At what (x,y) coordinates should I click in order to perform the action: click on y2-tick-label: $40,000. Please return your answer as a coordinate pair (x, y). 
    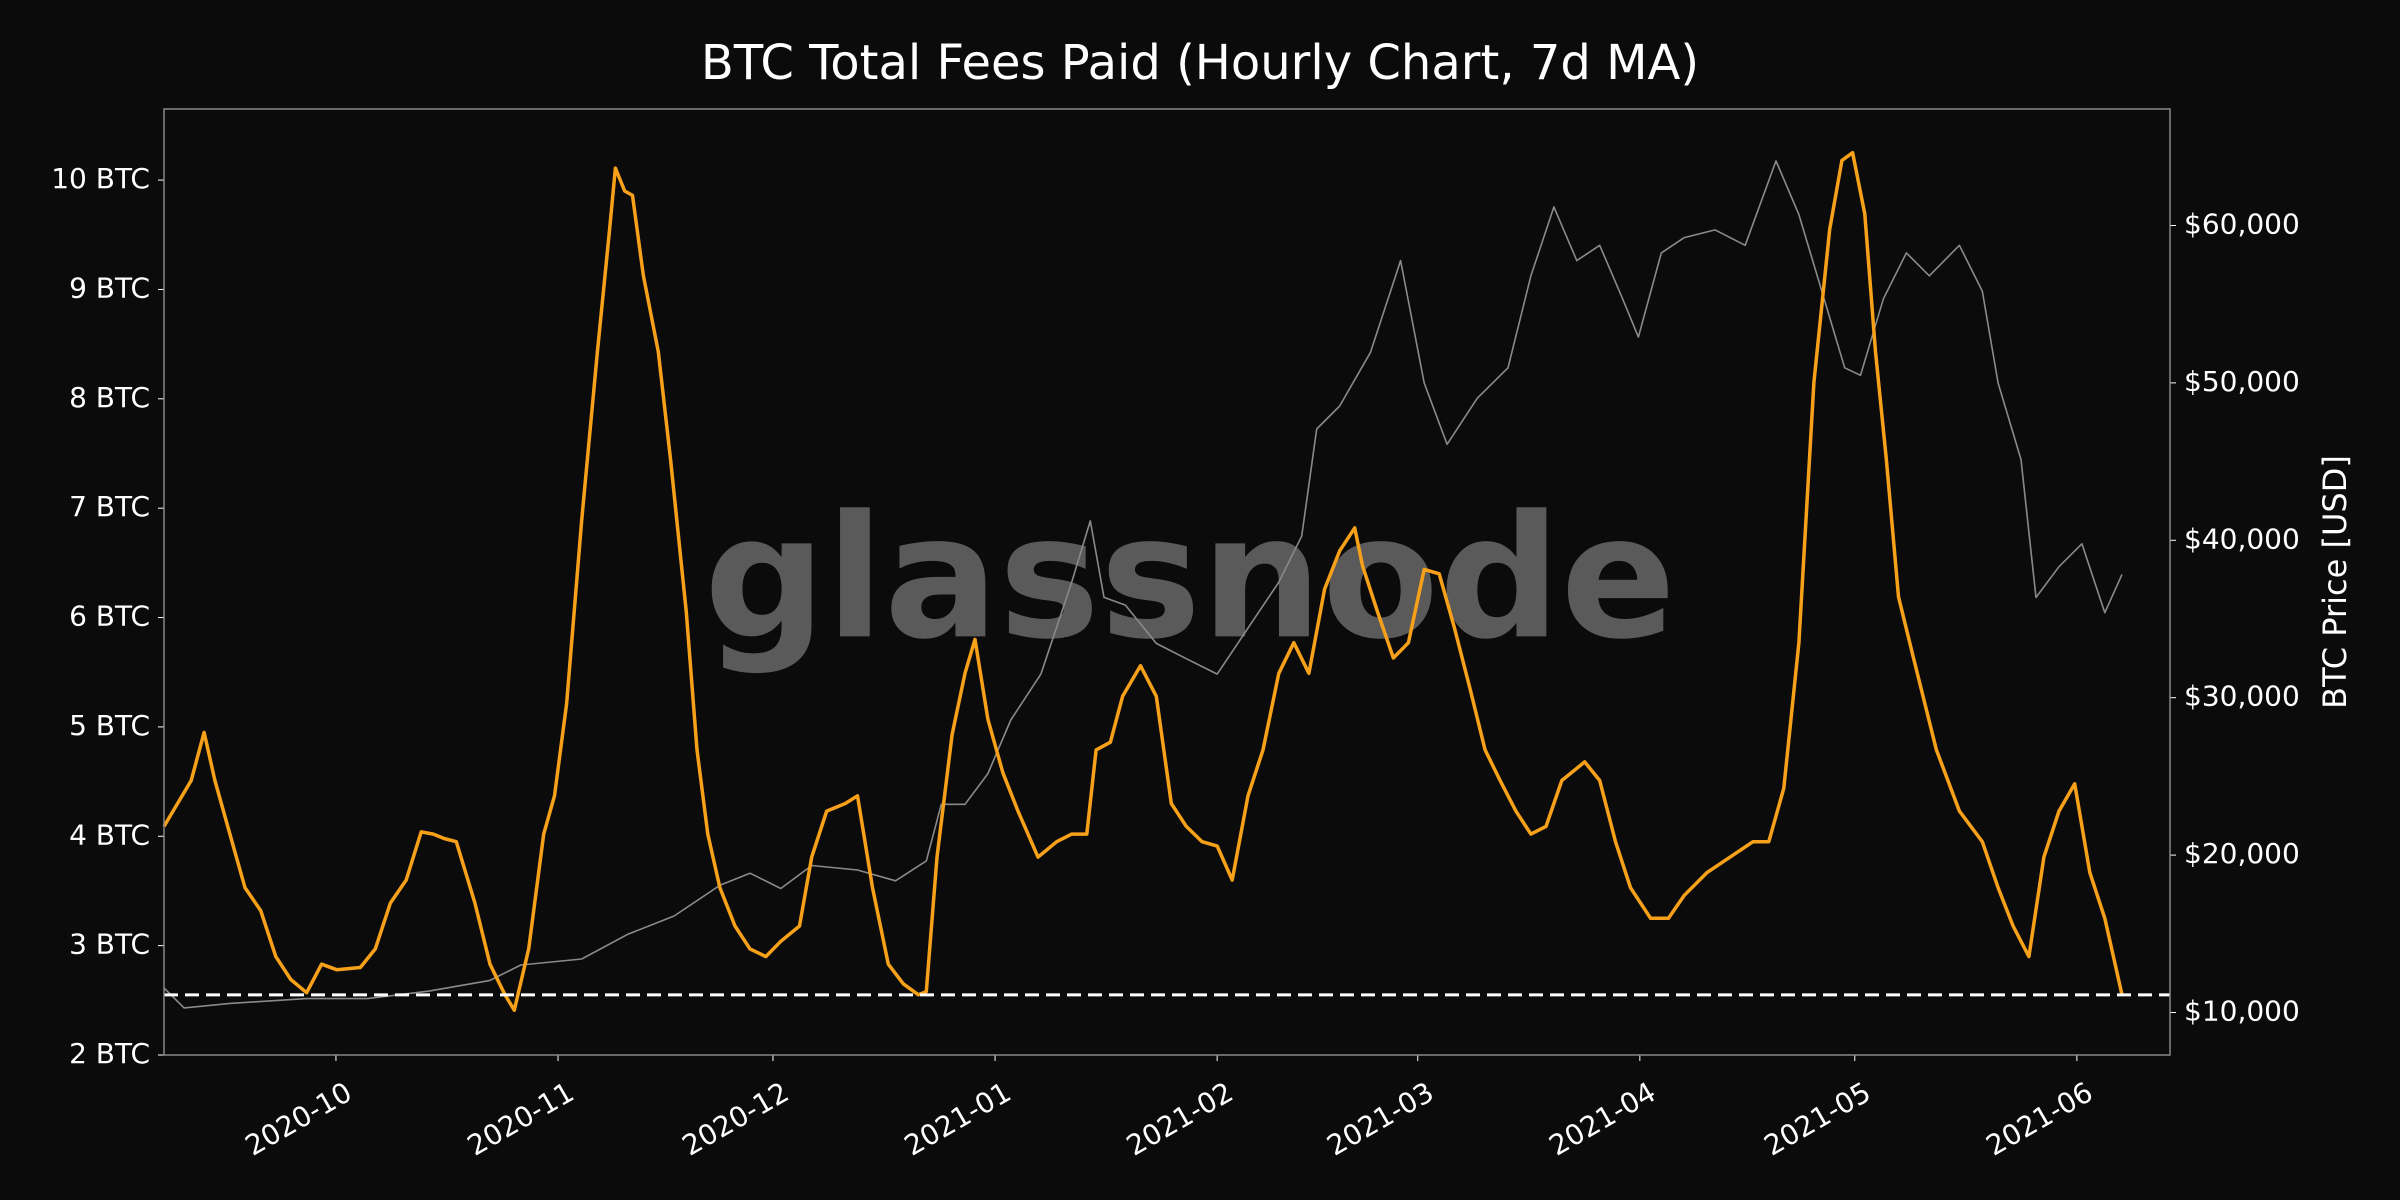
    Looking at the image, I should click on (2242, 538).